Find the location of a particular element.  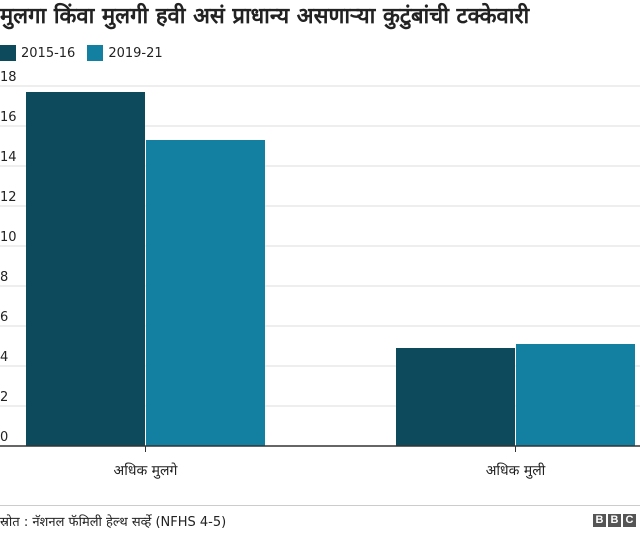

bbc-logo: B B C is located at coordinates (614, 520).